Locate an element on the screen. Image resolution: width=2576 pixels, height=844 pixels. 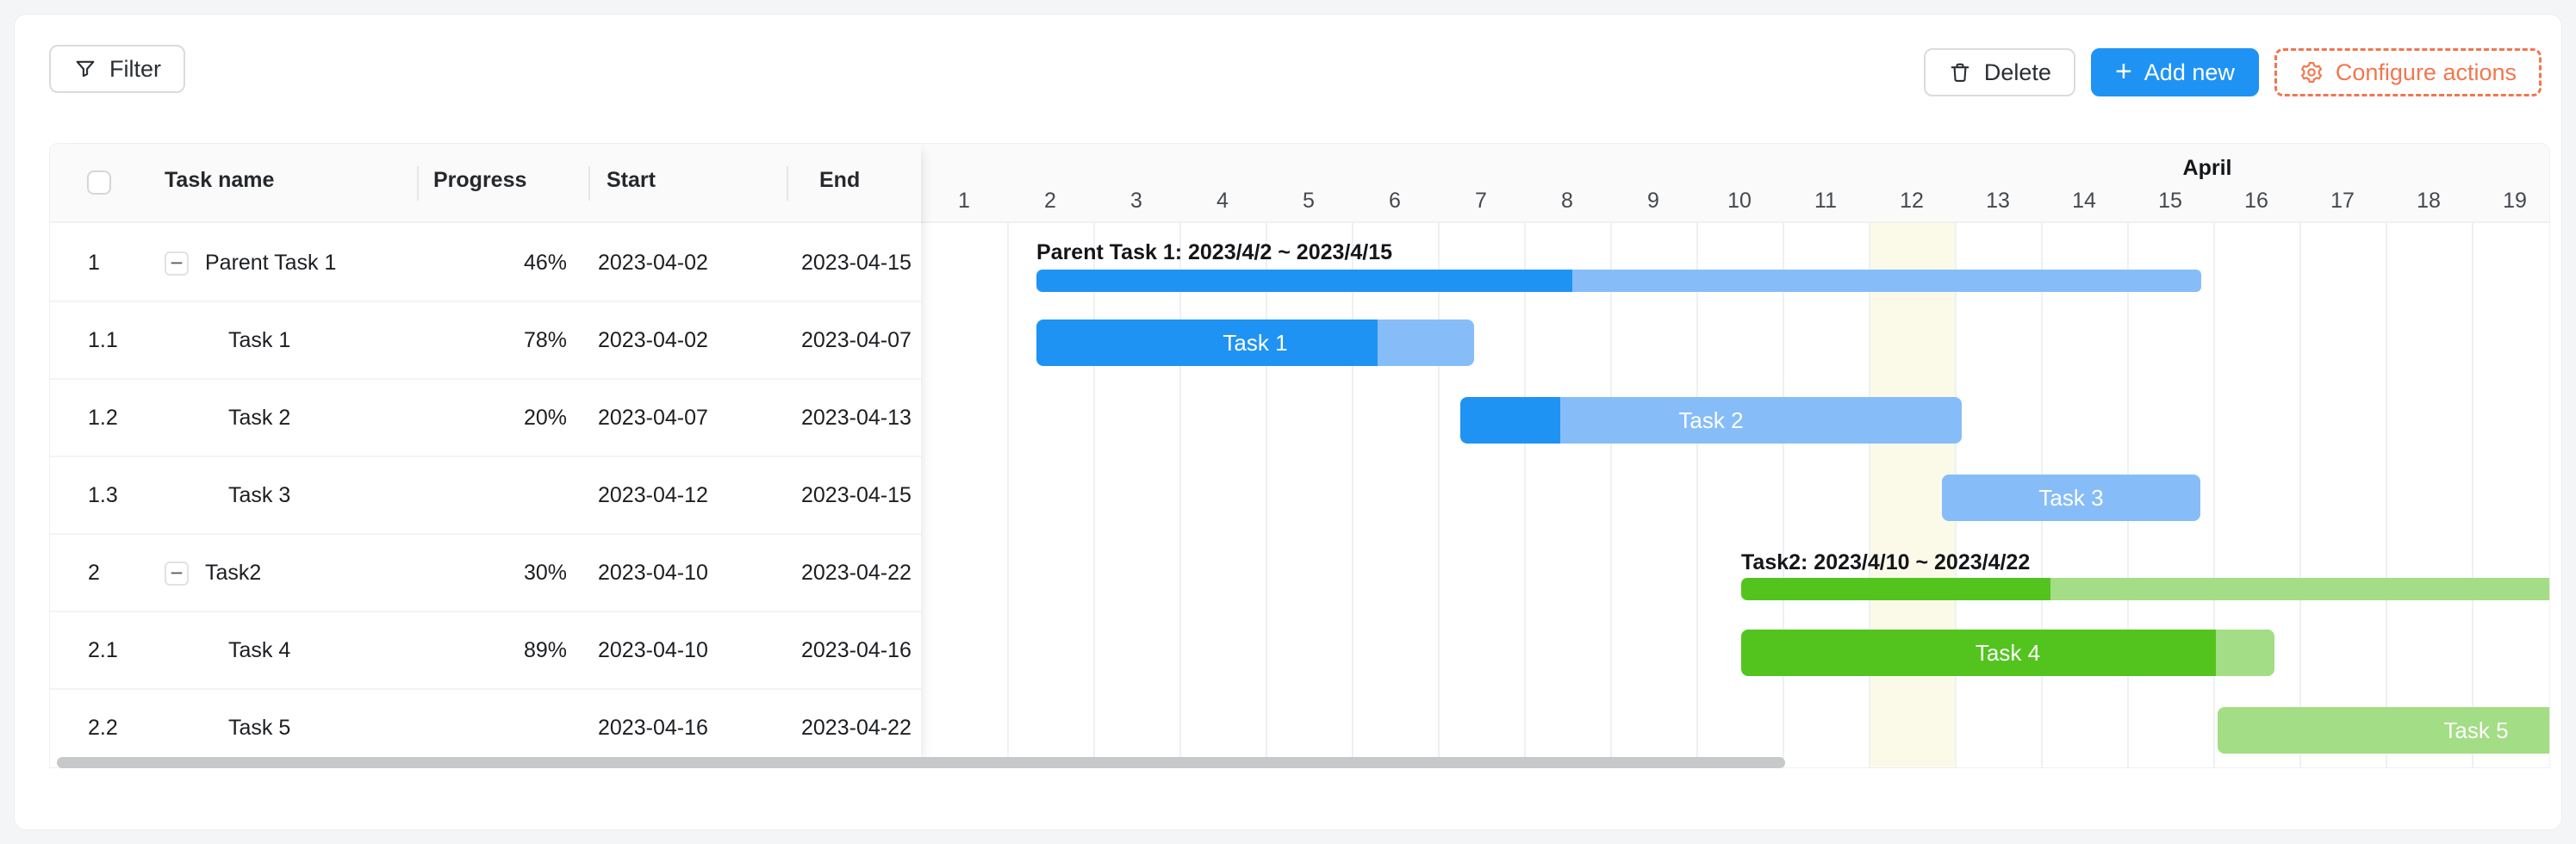
row-number: 1 is located at coordinates (94, 263).